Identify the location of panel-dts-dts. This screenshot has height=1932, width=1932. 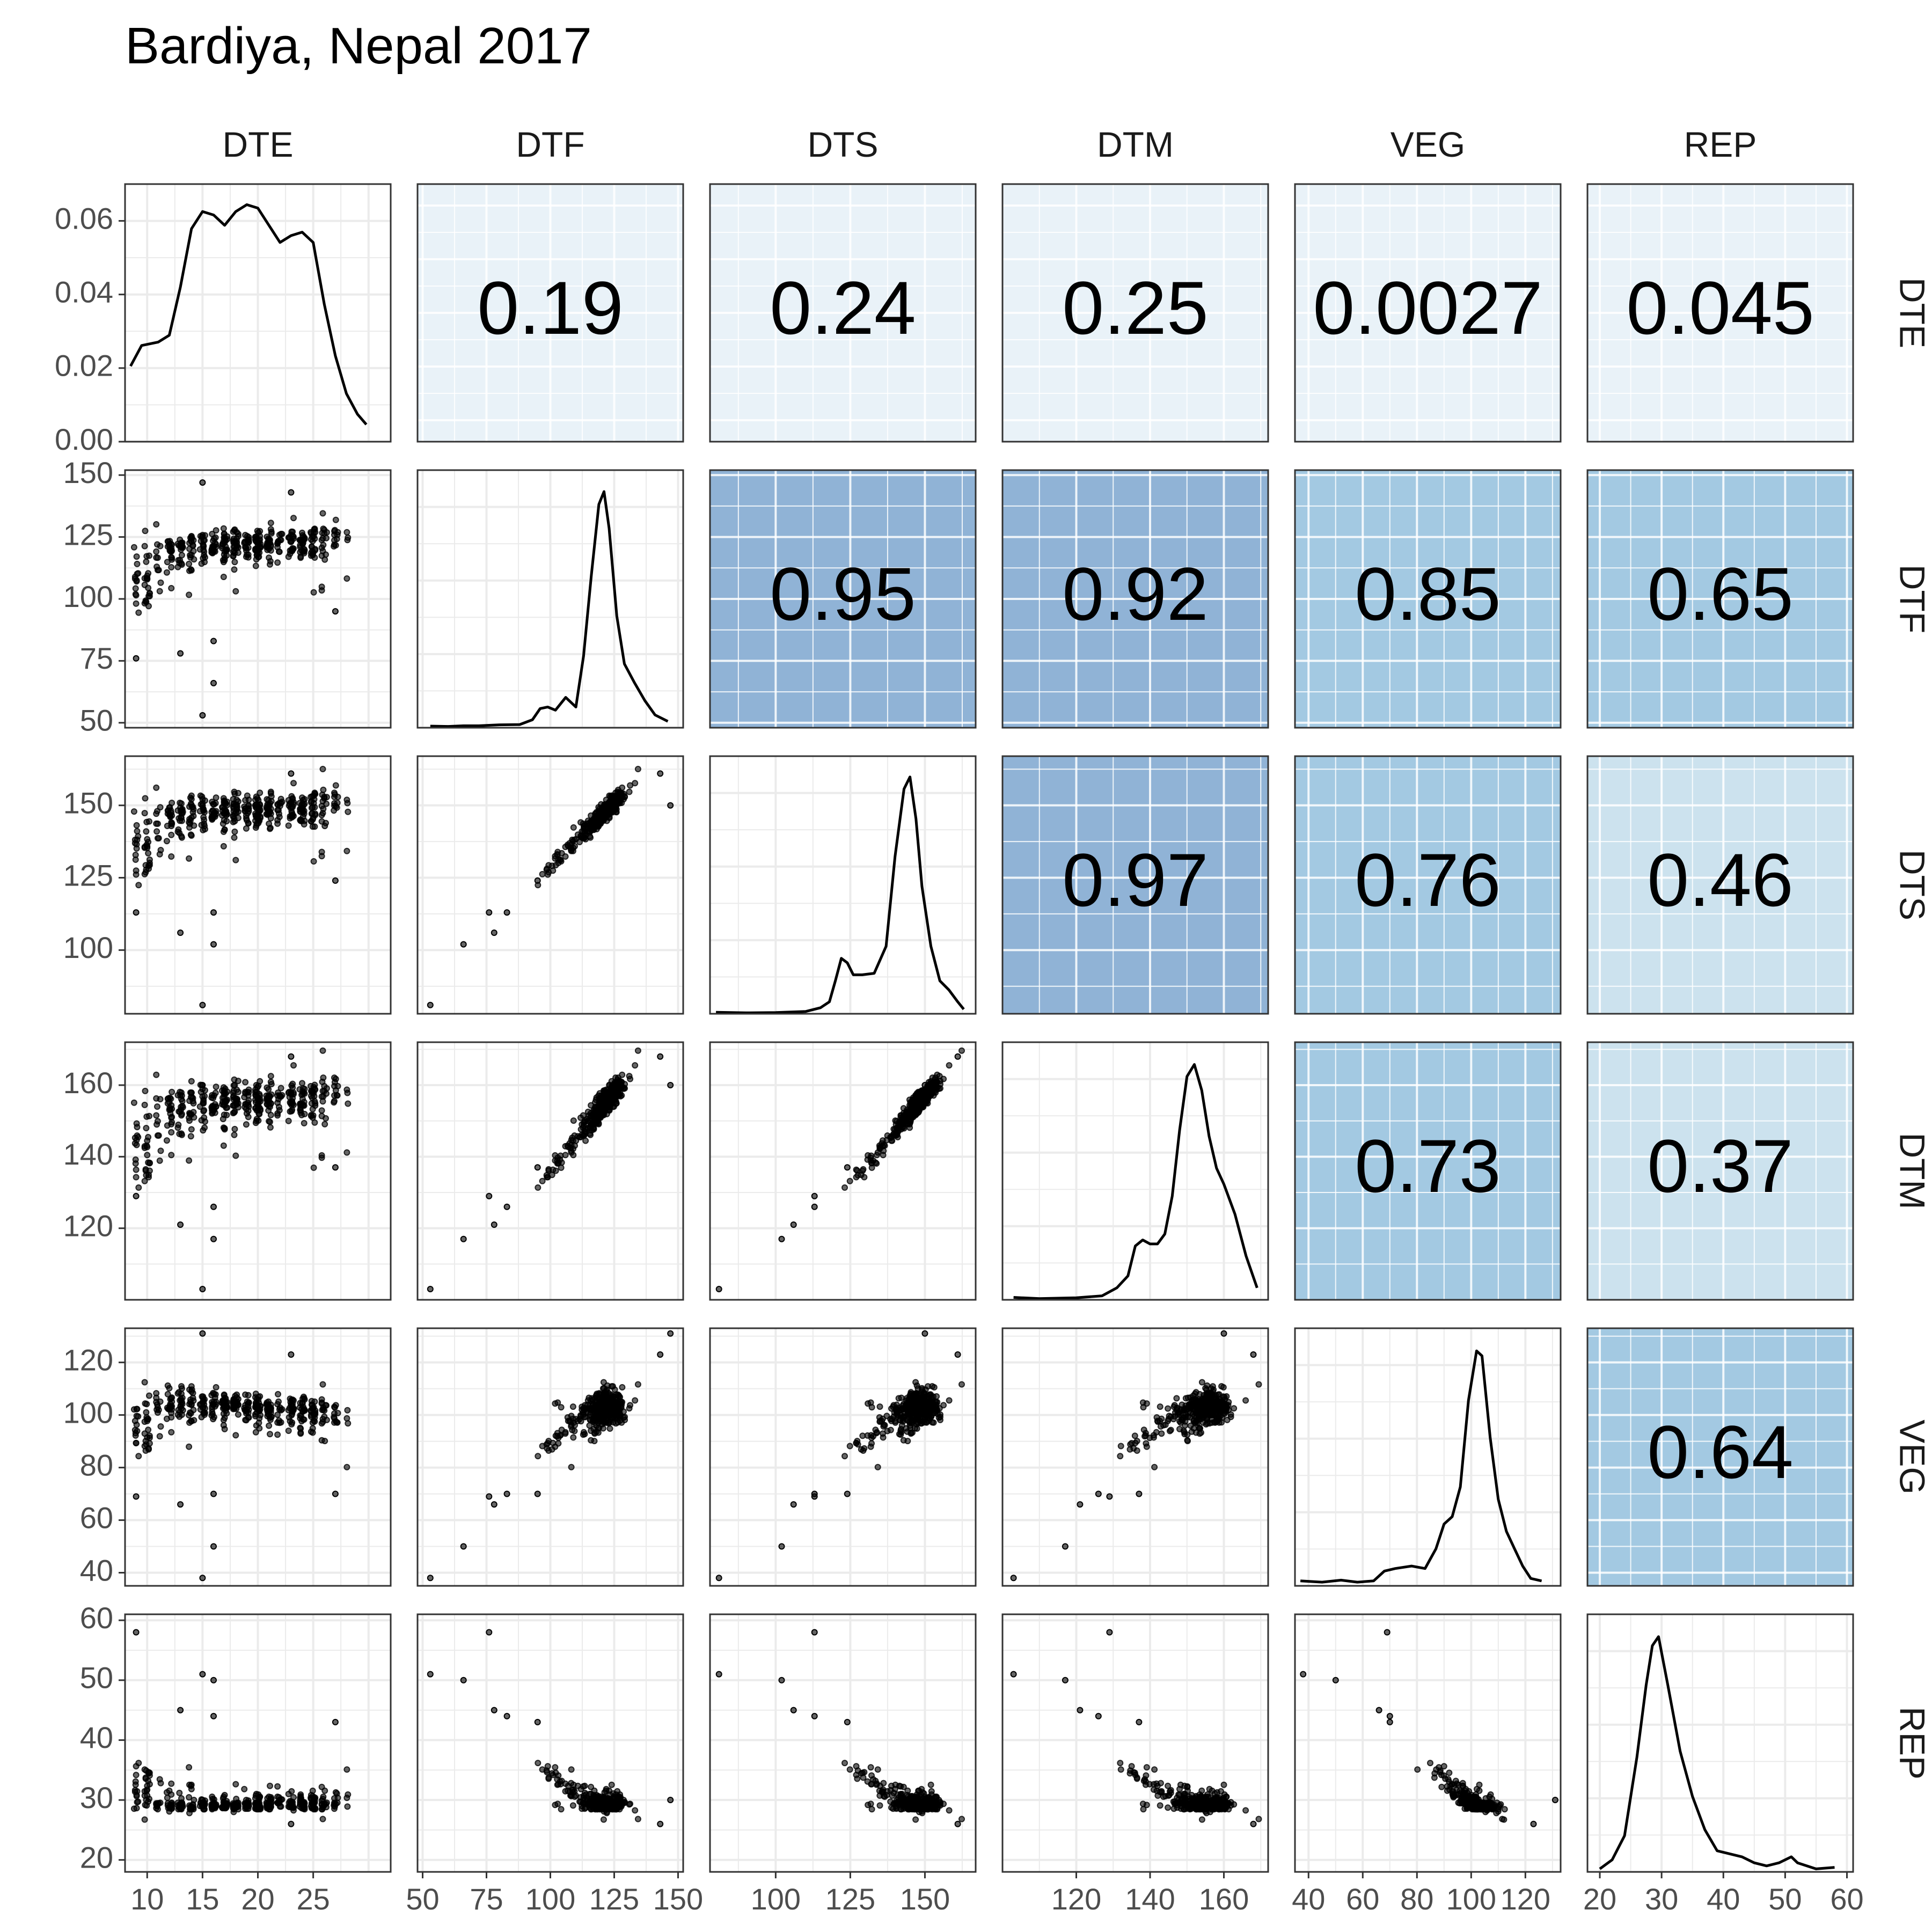
(843, 885).